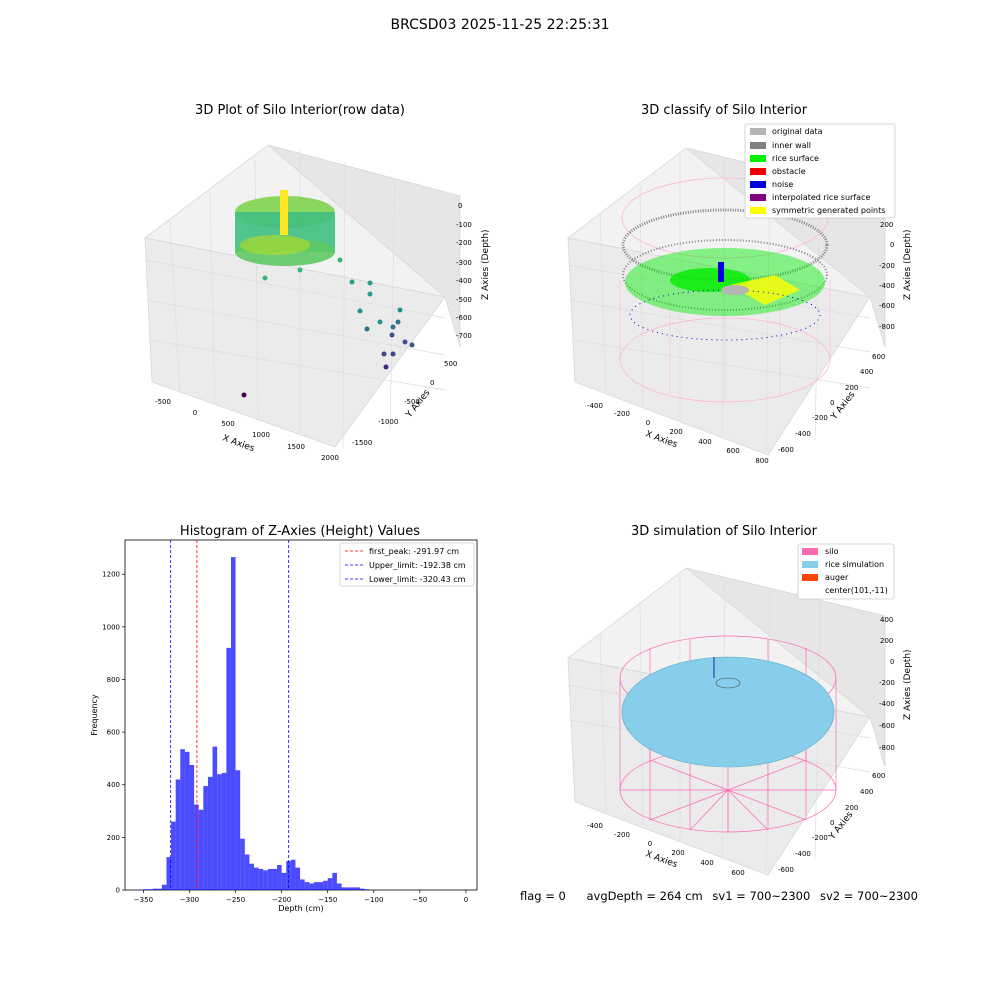  I want to click on simulation-z-label: Z Axies (Depth), so click(908, 684).